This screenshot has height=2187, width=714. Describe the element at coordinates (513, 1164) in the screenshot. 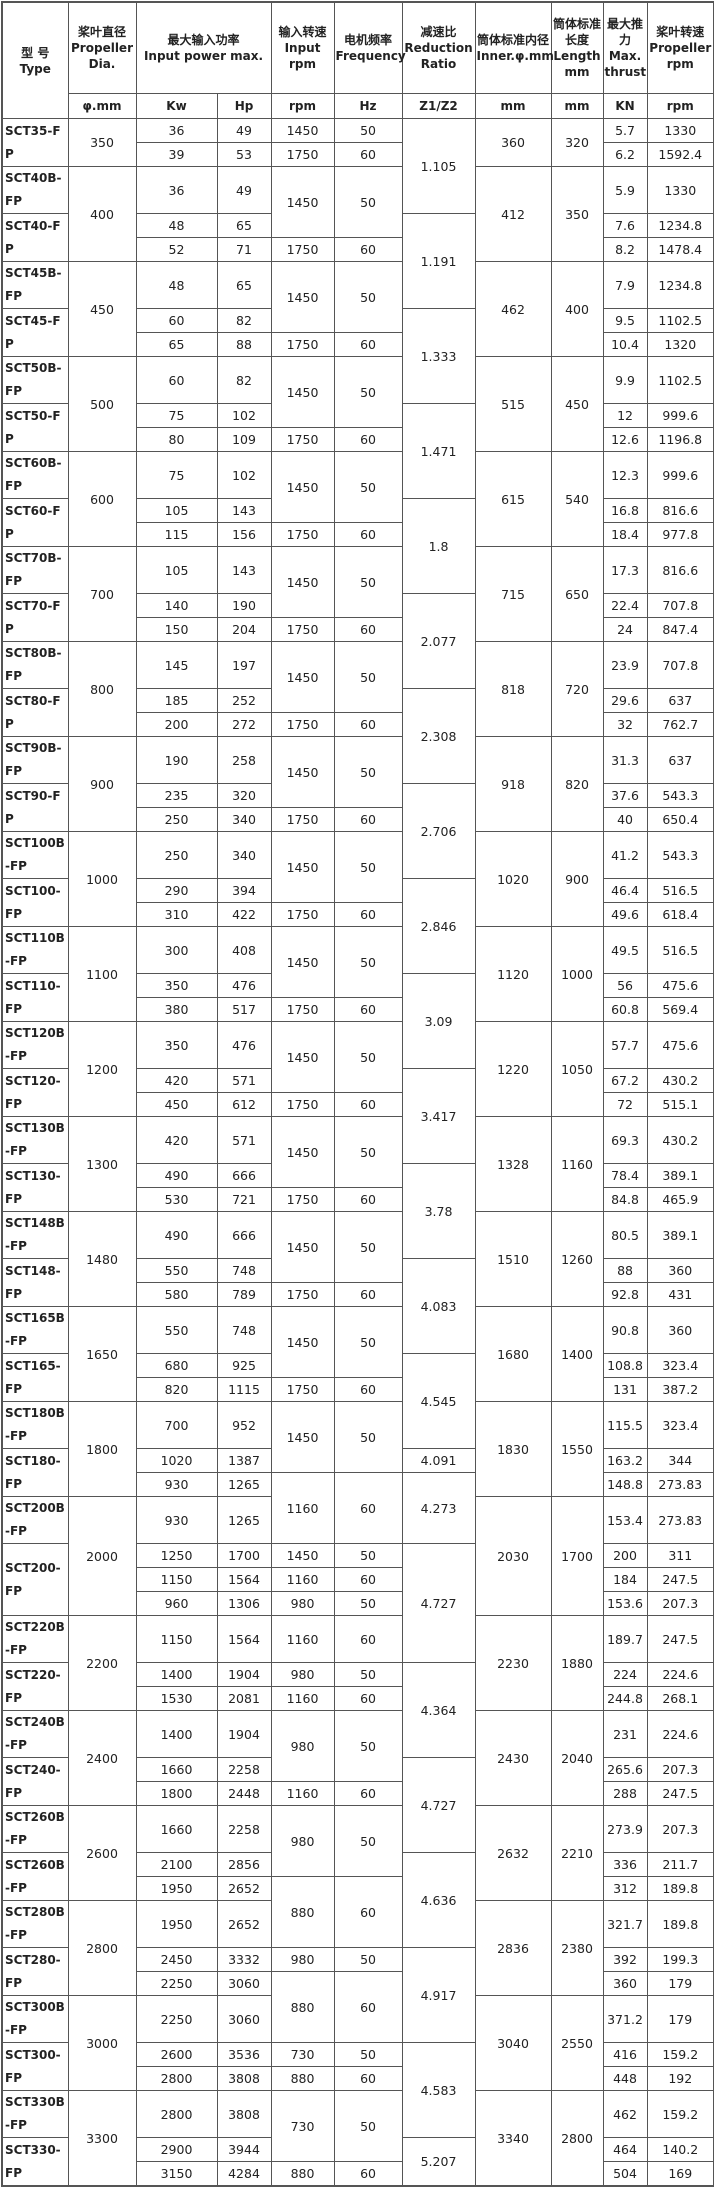

I see `inner-dia-cell: 1328` at that location.